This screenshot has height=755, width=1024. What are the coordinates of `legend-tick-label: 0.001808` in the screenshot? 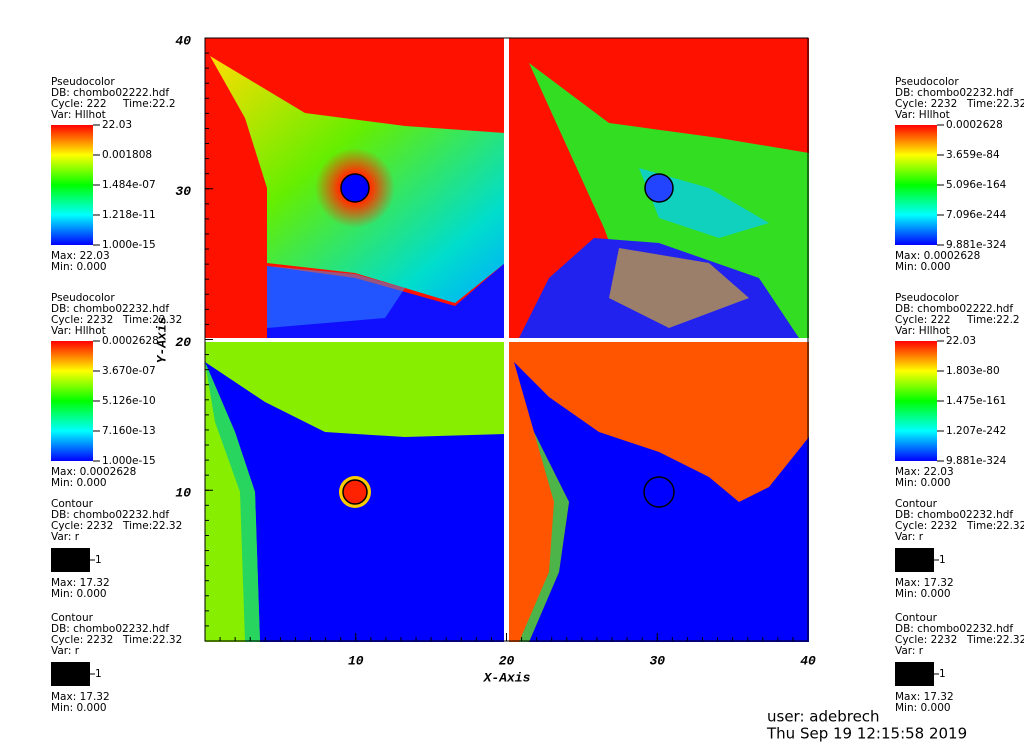 It's located at (127, 155).